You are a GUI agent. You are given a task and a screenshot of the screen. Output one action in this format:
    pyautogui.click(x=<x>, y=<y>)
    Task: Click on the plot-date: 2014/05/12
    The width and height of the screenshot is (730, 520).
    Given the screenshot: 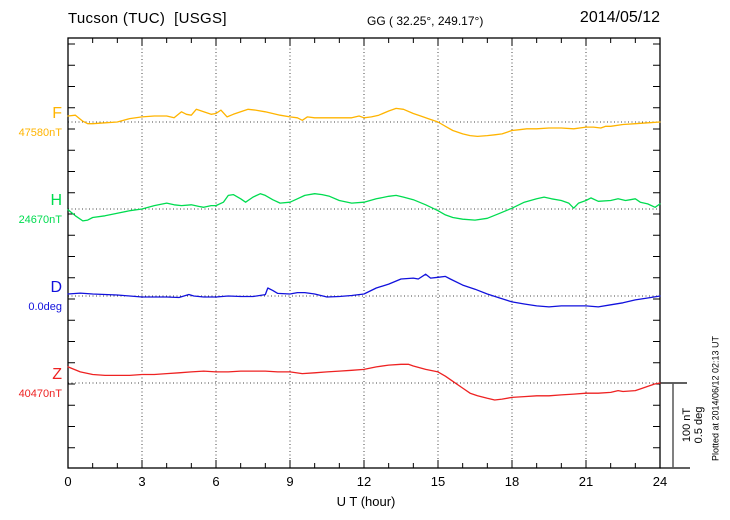 What is the action you would take?
    pyautogui.click(x=619, y=17)
    